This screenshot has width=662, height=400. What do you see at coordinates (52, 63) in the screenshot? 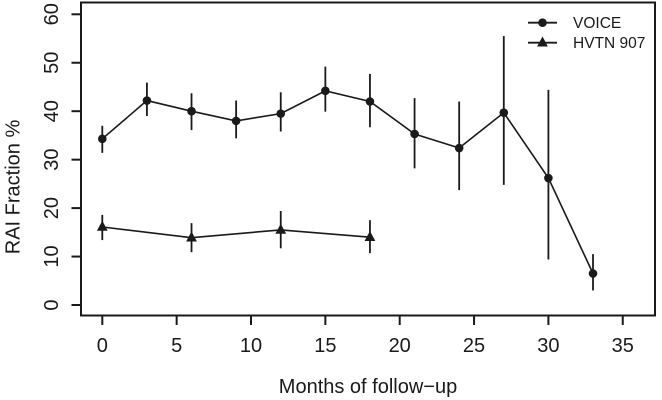
I see `y-axis-tick-label: 50` at bounding box center [52, 63].